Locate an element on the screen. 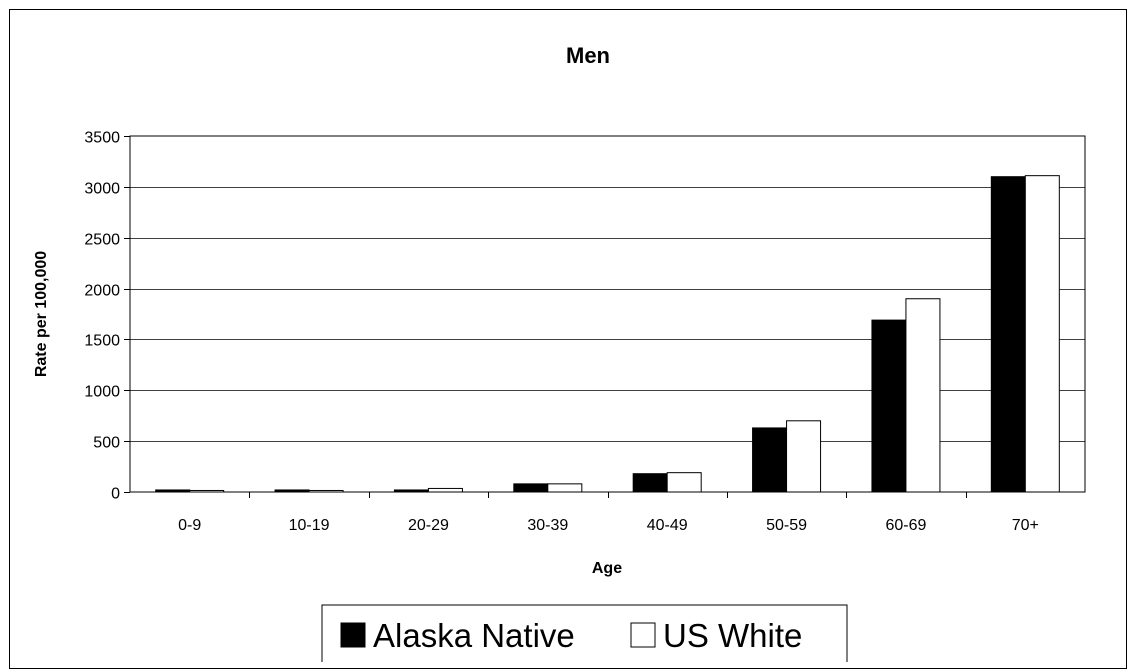 Image resolution: width=1129 pixels, height=669 pixels. legend-label-us-white: US White is located at coordinates (732, 635).